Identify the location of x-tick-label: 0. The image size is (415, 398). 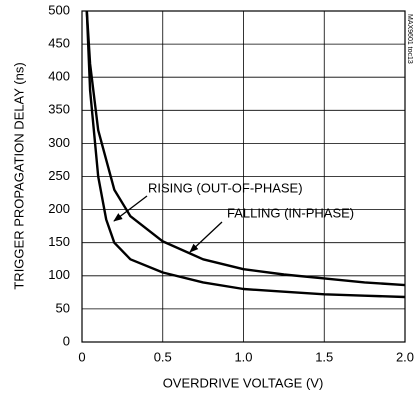
(81, 356).